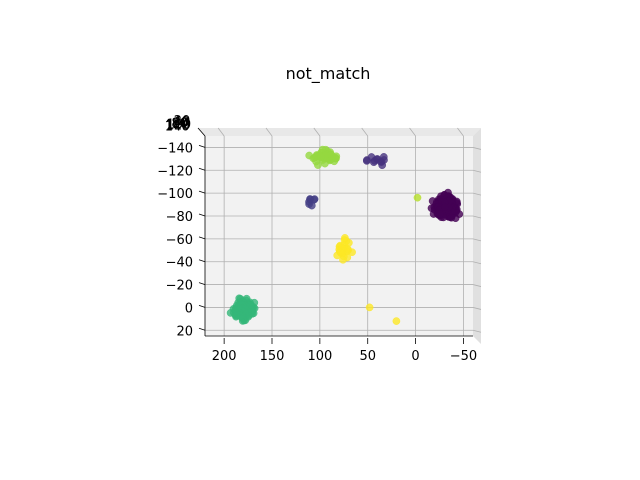  What do you see at coordinates (477, 236) in the screenshot?
I see `right-pane` at bounding box center [477, 236].